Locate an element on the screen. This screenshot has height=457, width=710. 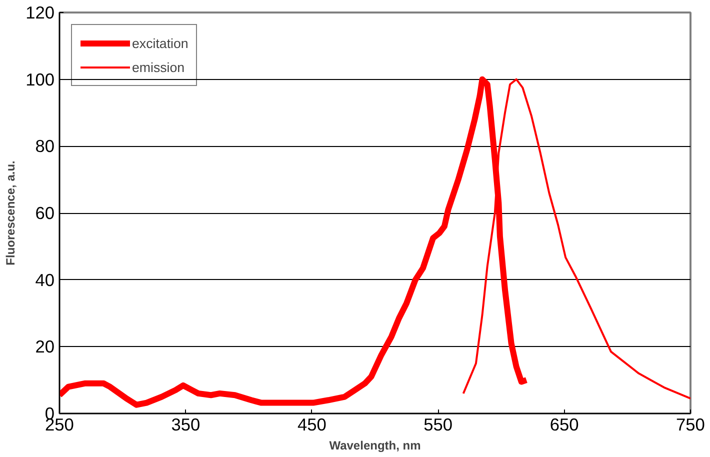
y-tick-label: 40 is located at coordinates (45, 280).